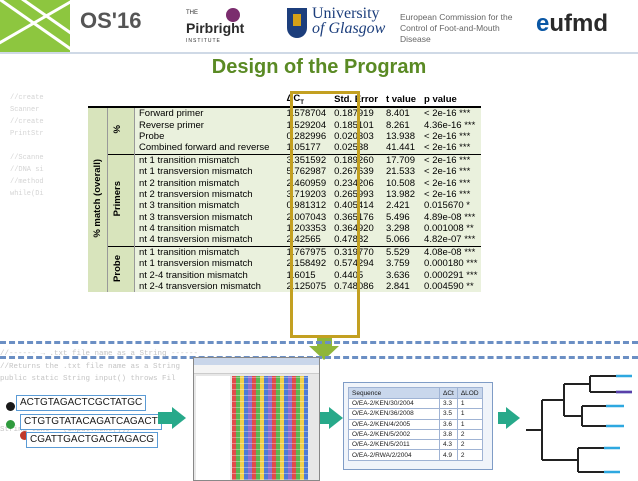 The height and width of the screenshot is (481, 638). I want to click on outer-group-label: % match (overall), so click(98, 200).